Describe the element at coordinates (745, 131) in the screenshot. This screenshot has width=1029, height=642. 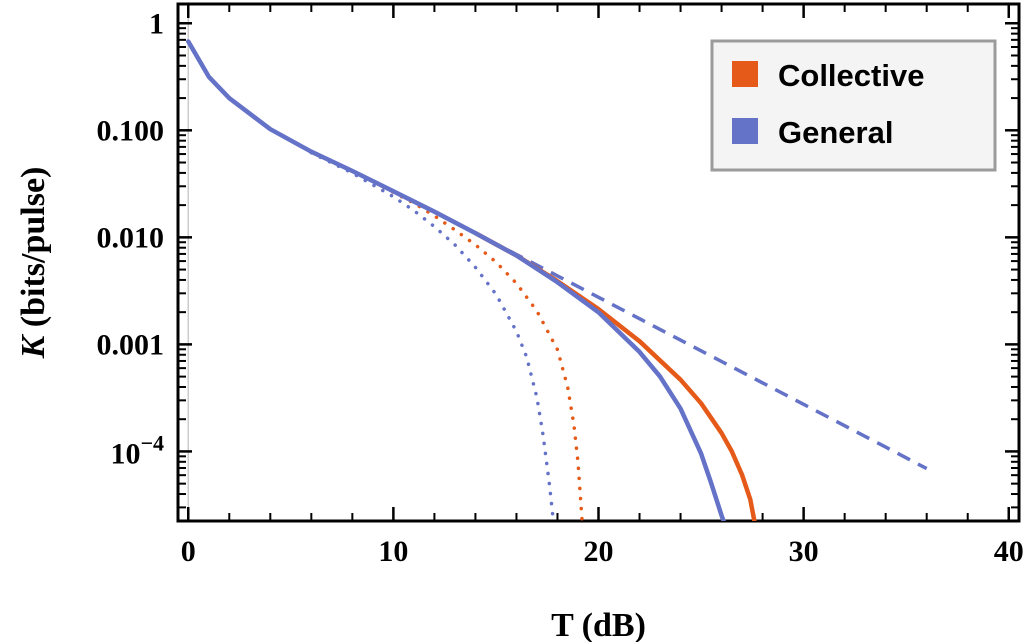
I see `legend-swatch-general` at that location.